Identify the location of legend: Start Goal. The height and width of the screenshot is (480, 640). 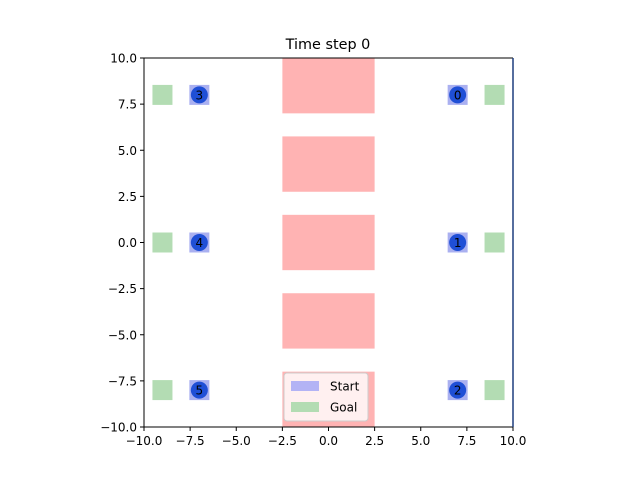
(326, 397).